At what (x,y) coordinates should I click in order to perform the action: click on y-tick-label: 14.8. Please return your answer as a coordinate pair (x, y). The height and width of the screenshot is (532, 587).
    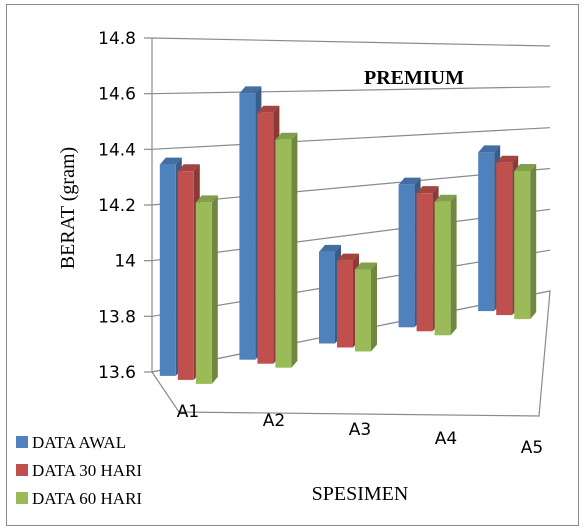
    Looking at the image, I should click on (117, 39).